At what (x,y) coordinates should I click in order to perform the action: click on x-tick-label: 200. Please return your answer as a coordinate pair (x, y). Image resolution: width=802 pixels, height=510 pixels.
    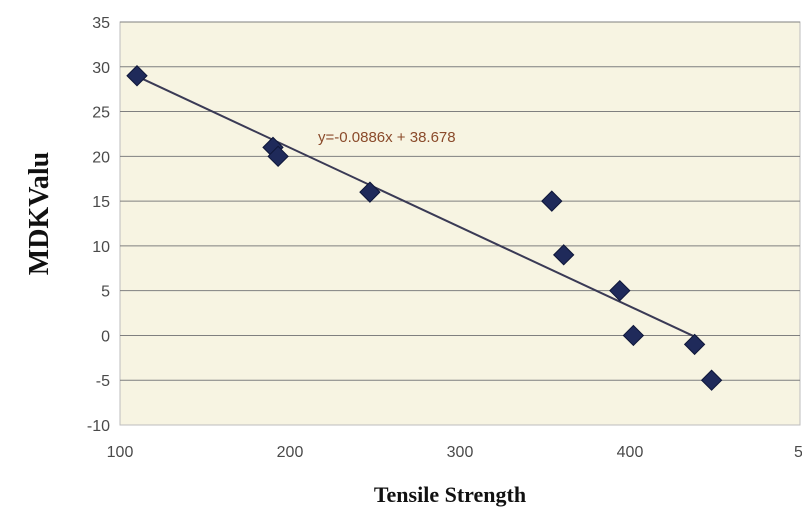
    Looking at the image, I should click on (290, 452).